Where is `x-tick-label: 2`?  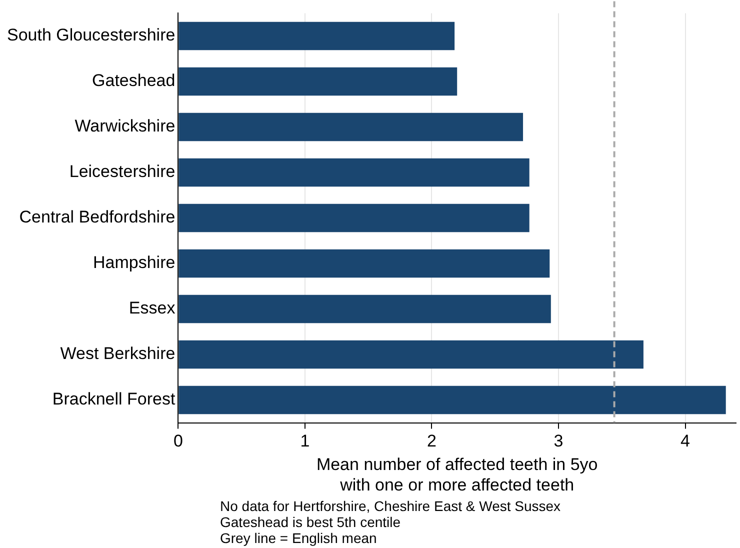
x-tick-label: 2 is located at coordinates (431, 441).